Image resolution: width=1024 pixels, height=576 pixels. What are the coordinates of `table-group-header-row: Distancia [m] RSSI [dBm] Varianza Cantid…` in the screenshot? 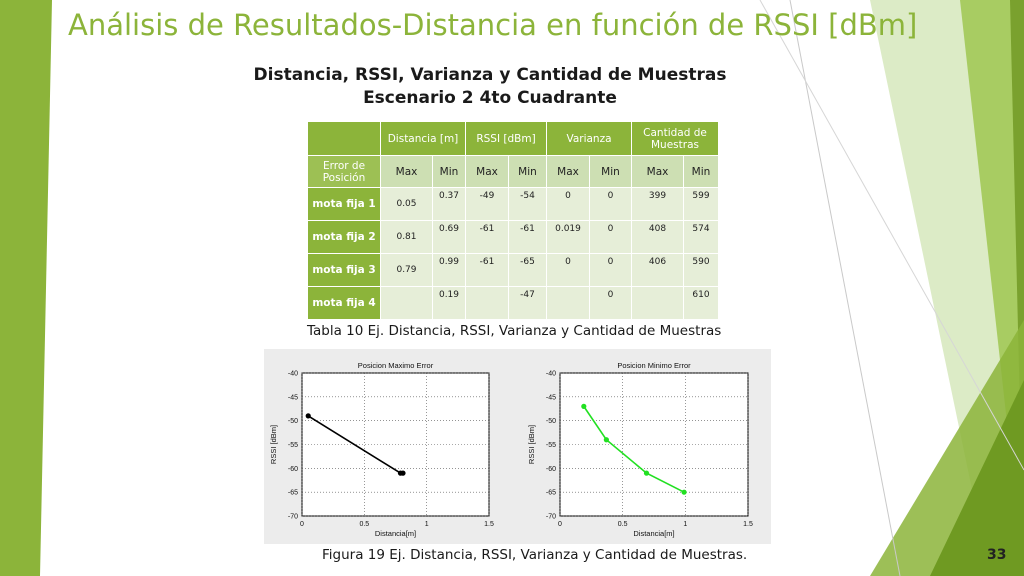 It's located at (513, 138).